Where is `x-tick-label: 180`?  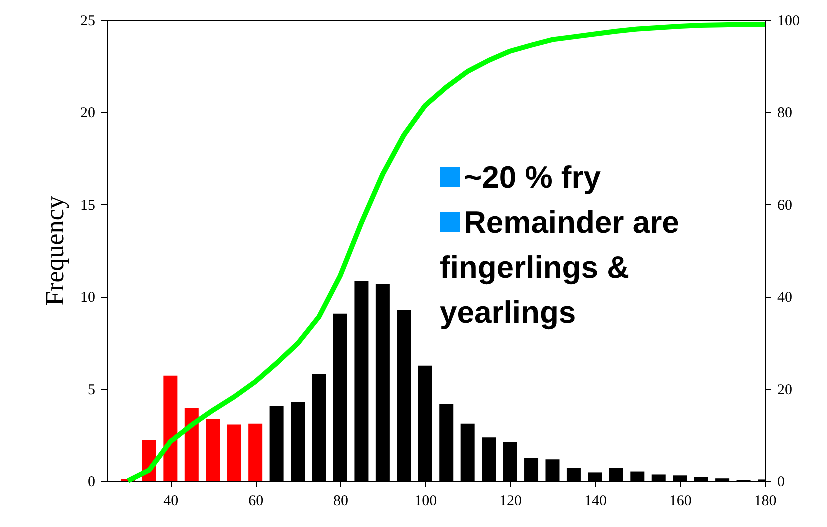 x-tick-label: 180 is located at coordinates (765, 502).